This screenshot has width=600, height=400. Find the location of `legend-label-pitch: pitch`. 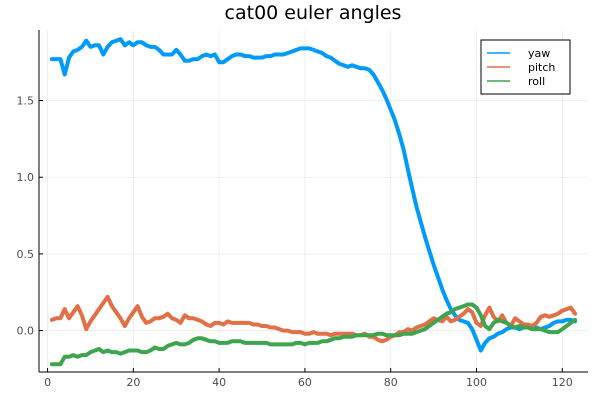

legend-label-pitch: pitch is located at coordinates (541, 67).